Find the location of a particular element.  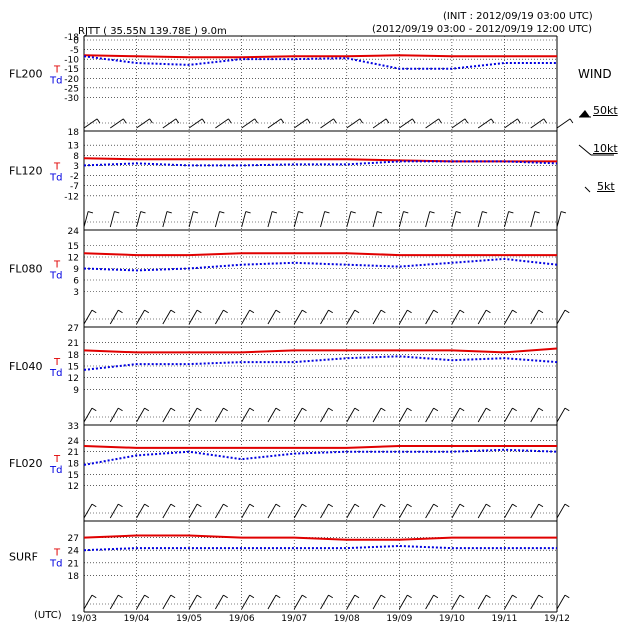

y-tick-label: -18 is located at coordinates (71, 38).